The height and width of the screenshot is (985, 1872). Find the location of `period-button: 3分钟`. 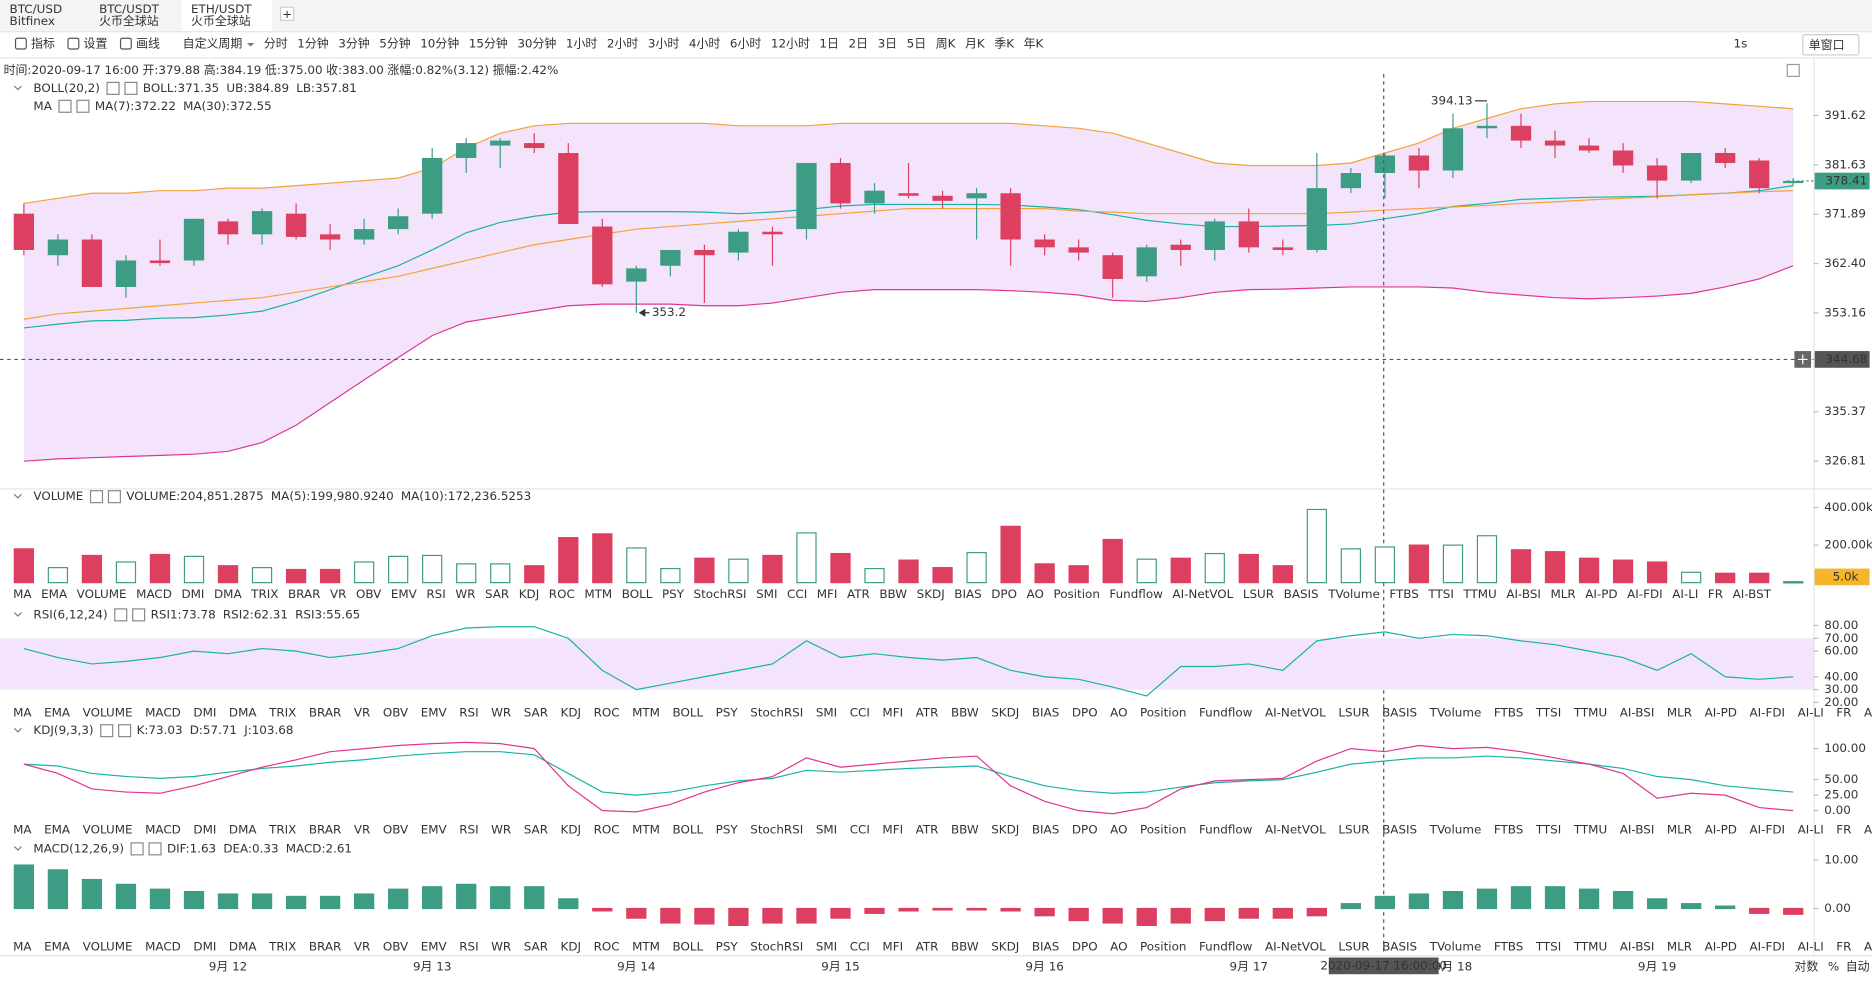

period-button: 3分钟 is located at coordinates (354, 44).